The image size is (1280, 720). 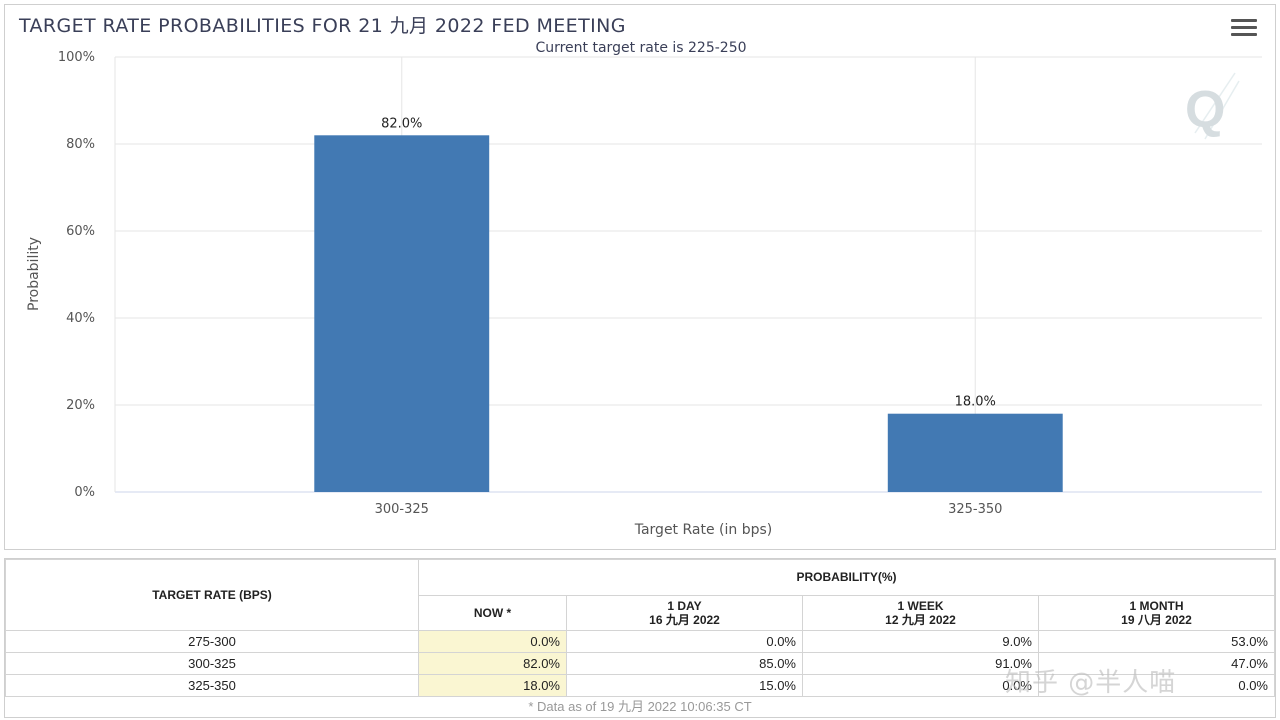 I want to click on rate-cell: 325-350, so click(x=212, y=685).